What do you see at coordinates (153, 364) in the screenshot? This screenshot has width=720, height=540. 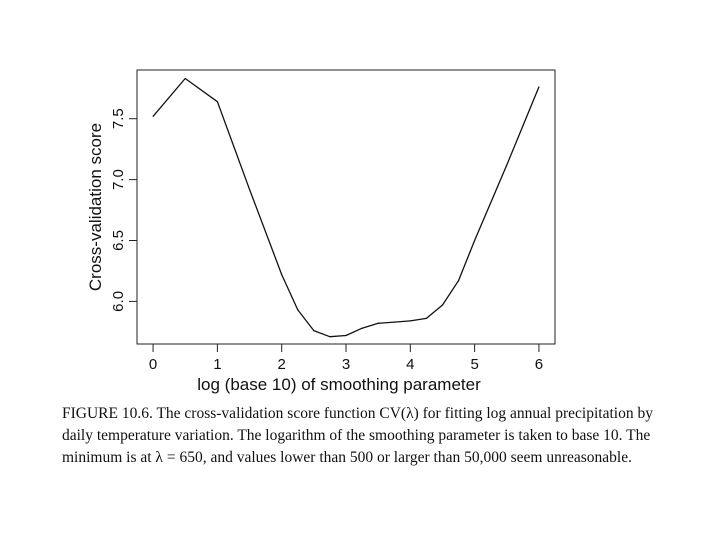 I see `x-tick-label: 0` at bounding box center [153, 364].